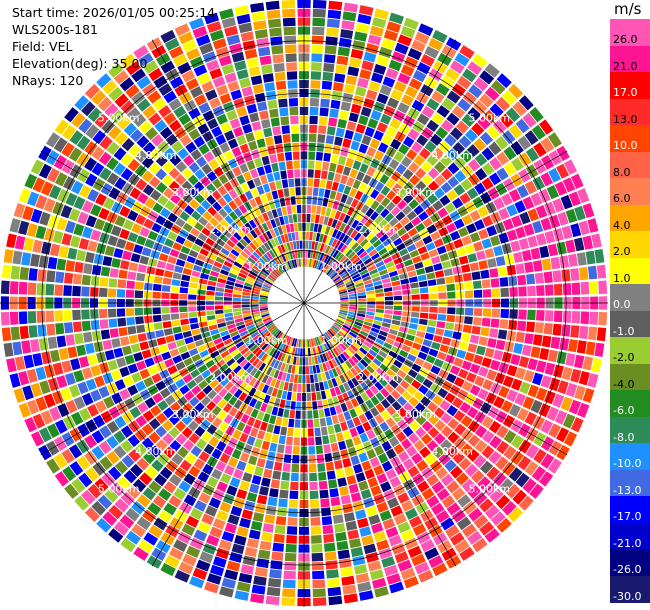 This screenshot has width=650, height=610. What do you see at coordinates (622, 198) in the screenshot?
I see `colorbar-tick-label: 6.0` at bounding box center [622, 198].